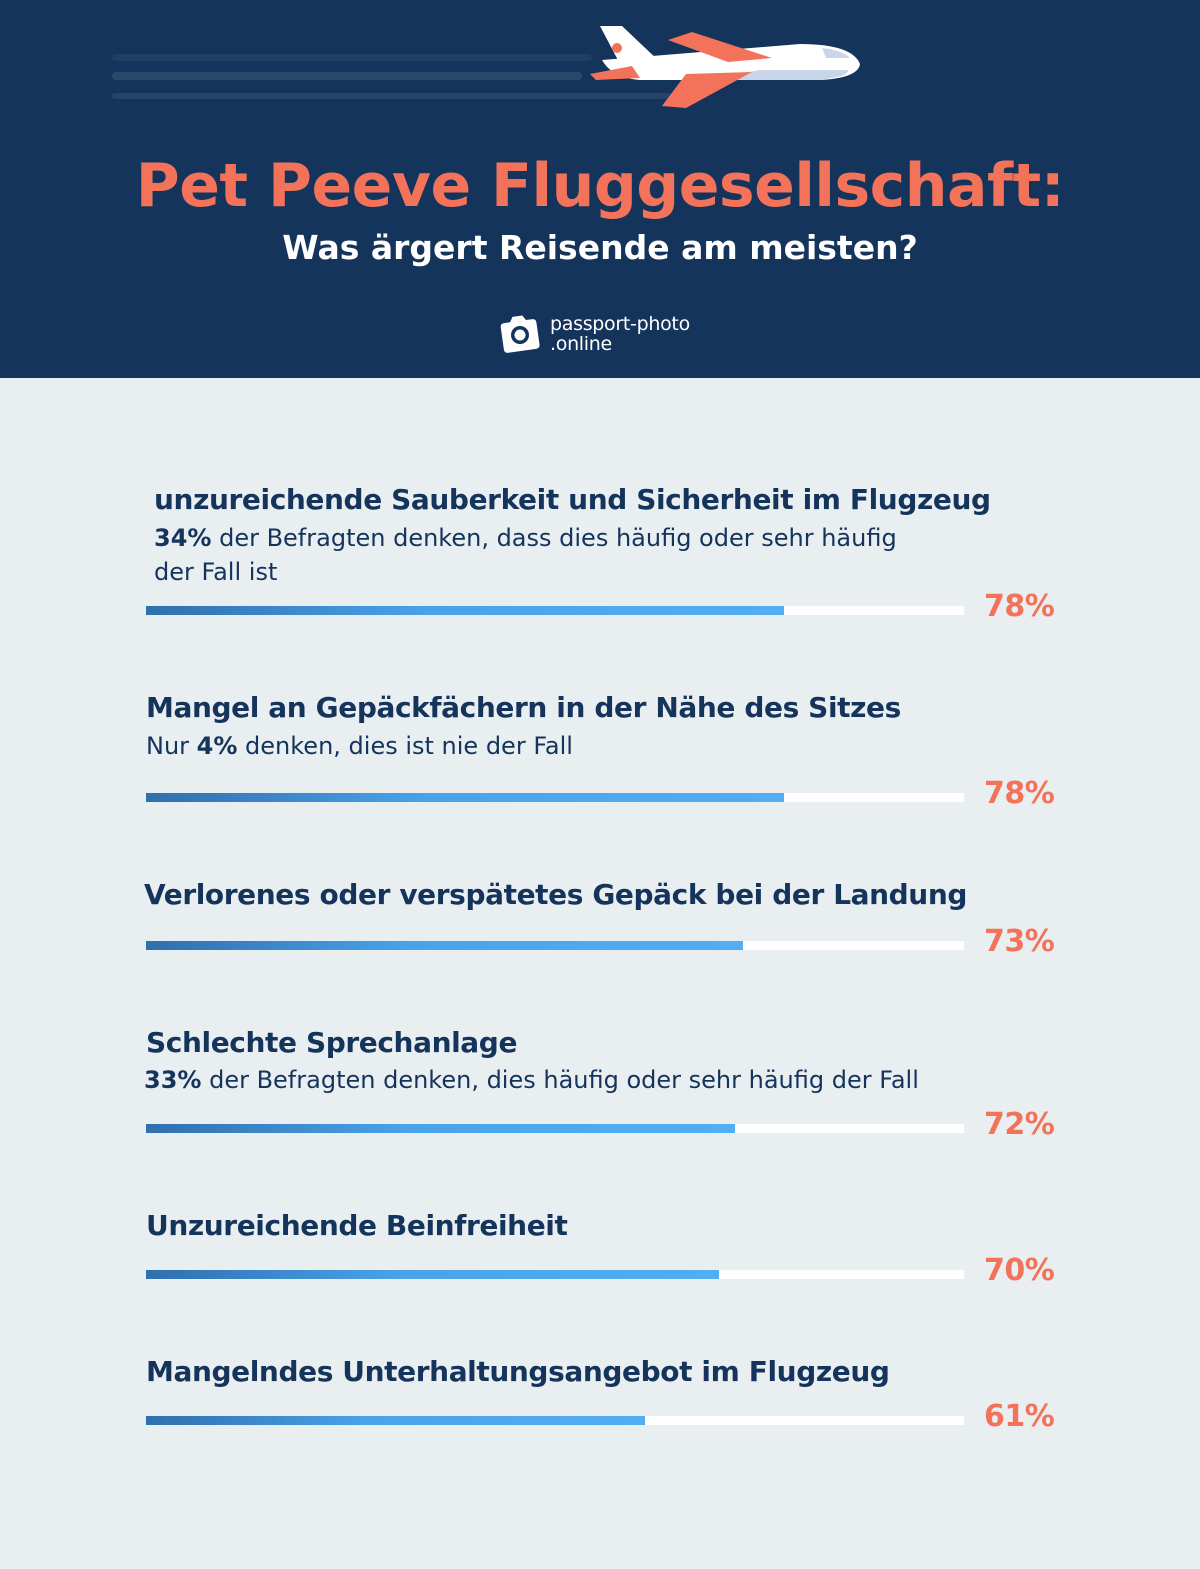 The width and height of the screenshot is (1200, 1569). What do you see at coordinates (332, 1042) in the screenshot?
I see `category-label: Schlechte Sprechanlage` at bounding box center [332, 1042].